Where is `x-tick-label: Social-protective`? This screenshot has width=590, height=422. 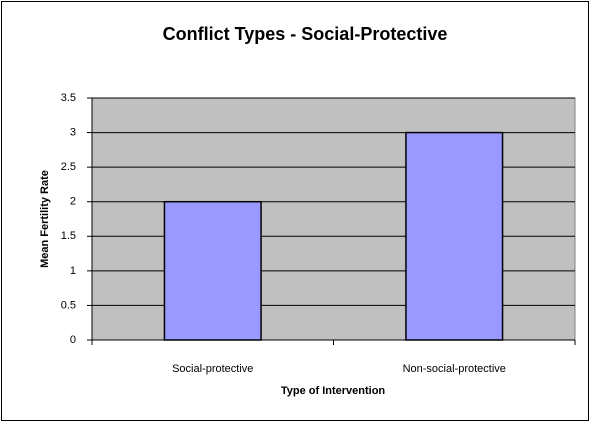
x-tick-label: Social-protective is located at coordinates (212, 369).